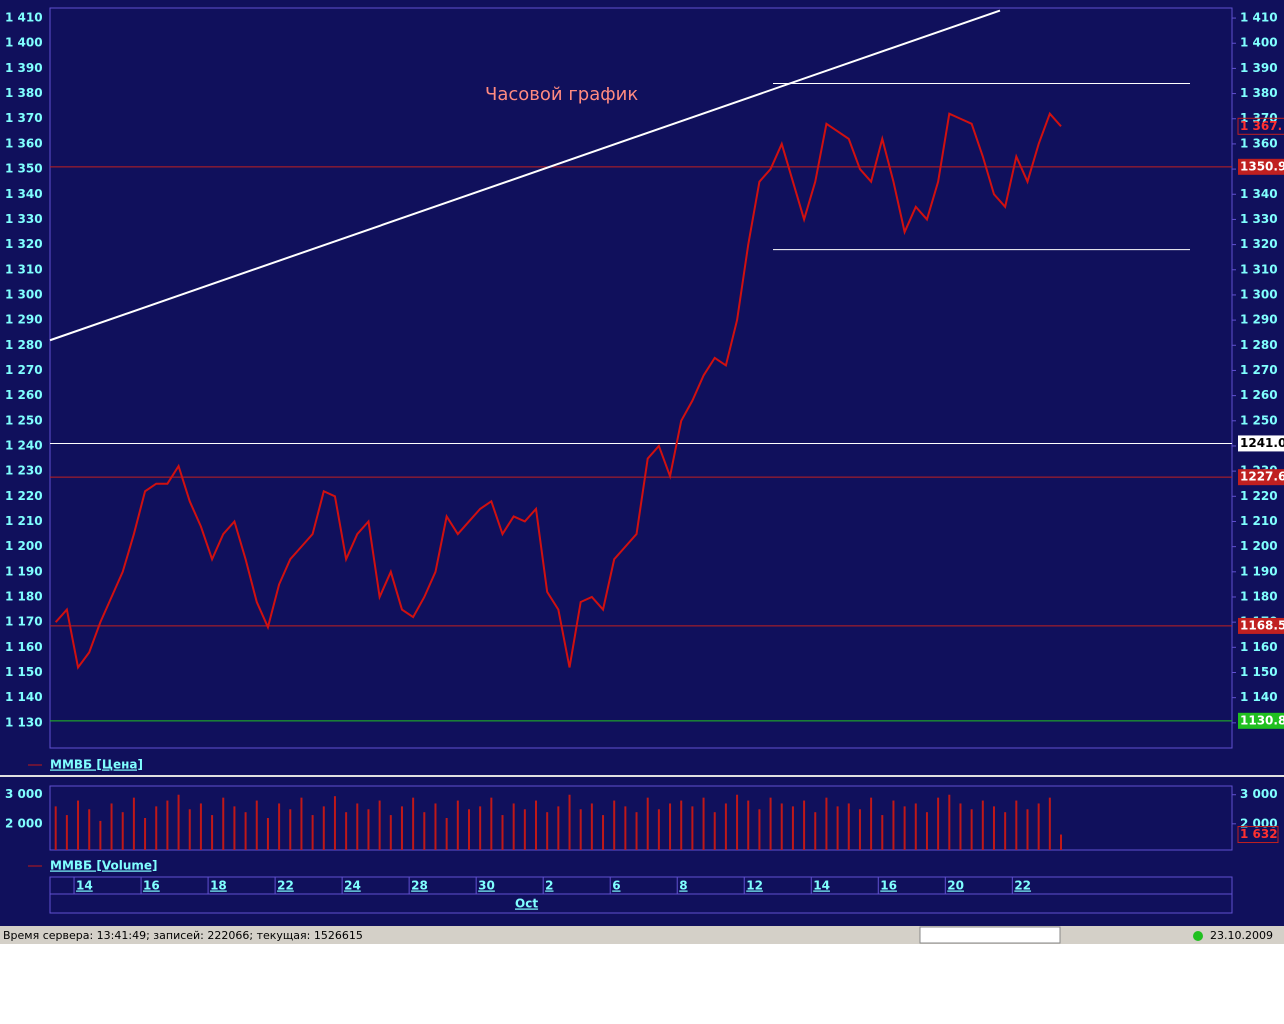 The image size is (1284, 1024). I want to click on level-label: 1350.9, so click(1262, 166).